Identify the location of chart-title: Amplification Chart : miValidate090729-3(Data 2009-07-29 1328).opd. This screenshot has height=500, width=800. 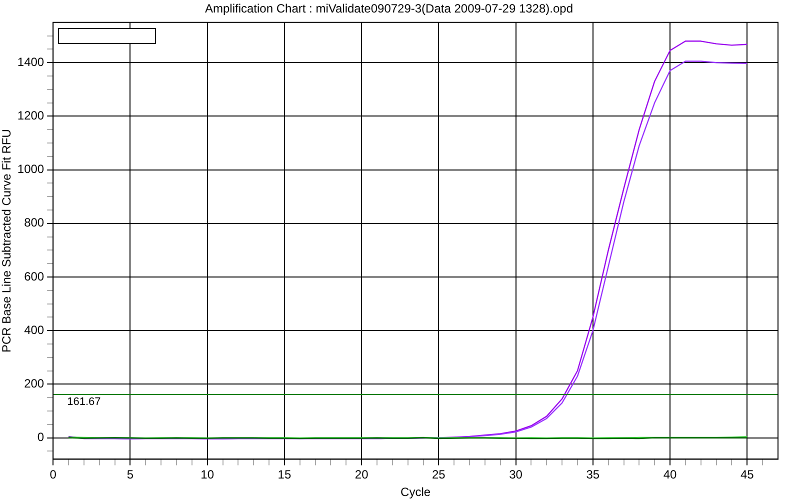
(389, 9).